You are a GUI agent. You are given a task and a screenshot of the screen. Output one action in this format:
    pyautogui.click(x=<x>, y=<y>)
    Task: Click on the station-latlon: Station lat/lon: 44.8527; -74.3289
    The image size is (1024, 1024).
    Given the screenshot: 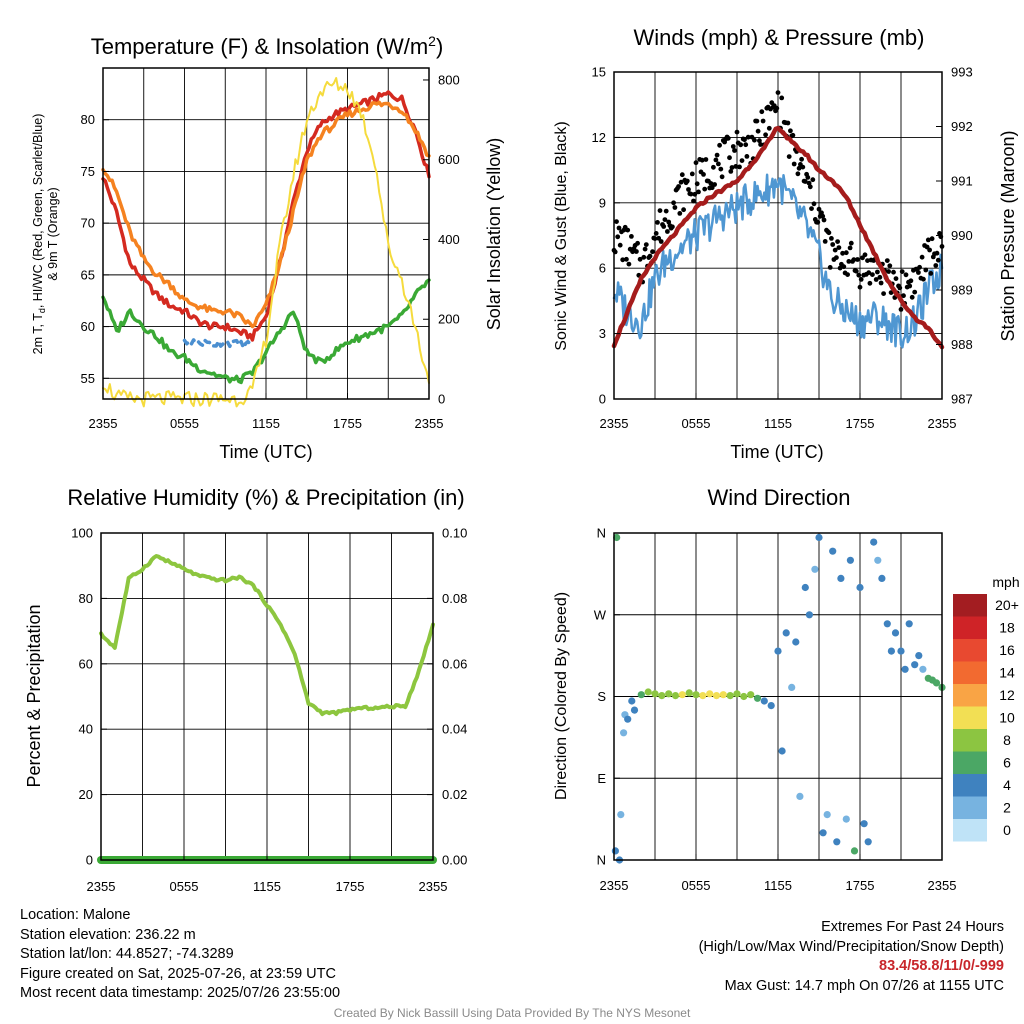 What is the action you would take?
    pyautogui.click(x=127, y=954)
    